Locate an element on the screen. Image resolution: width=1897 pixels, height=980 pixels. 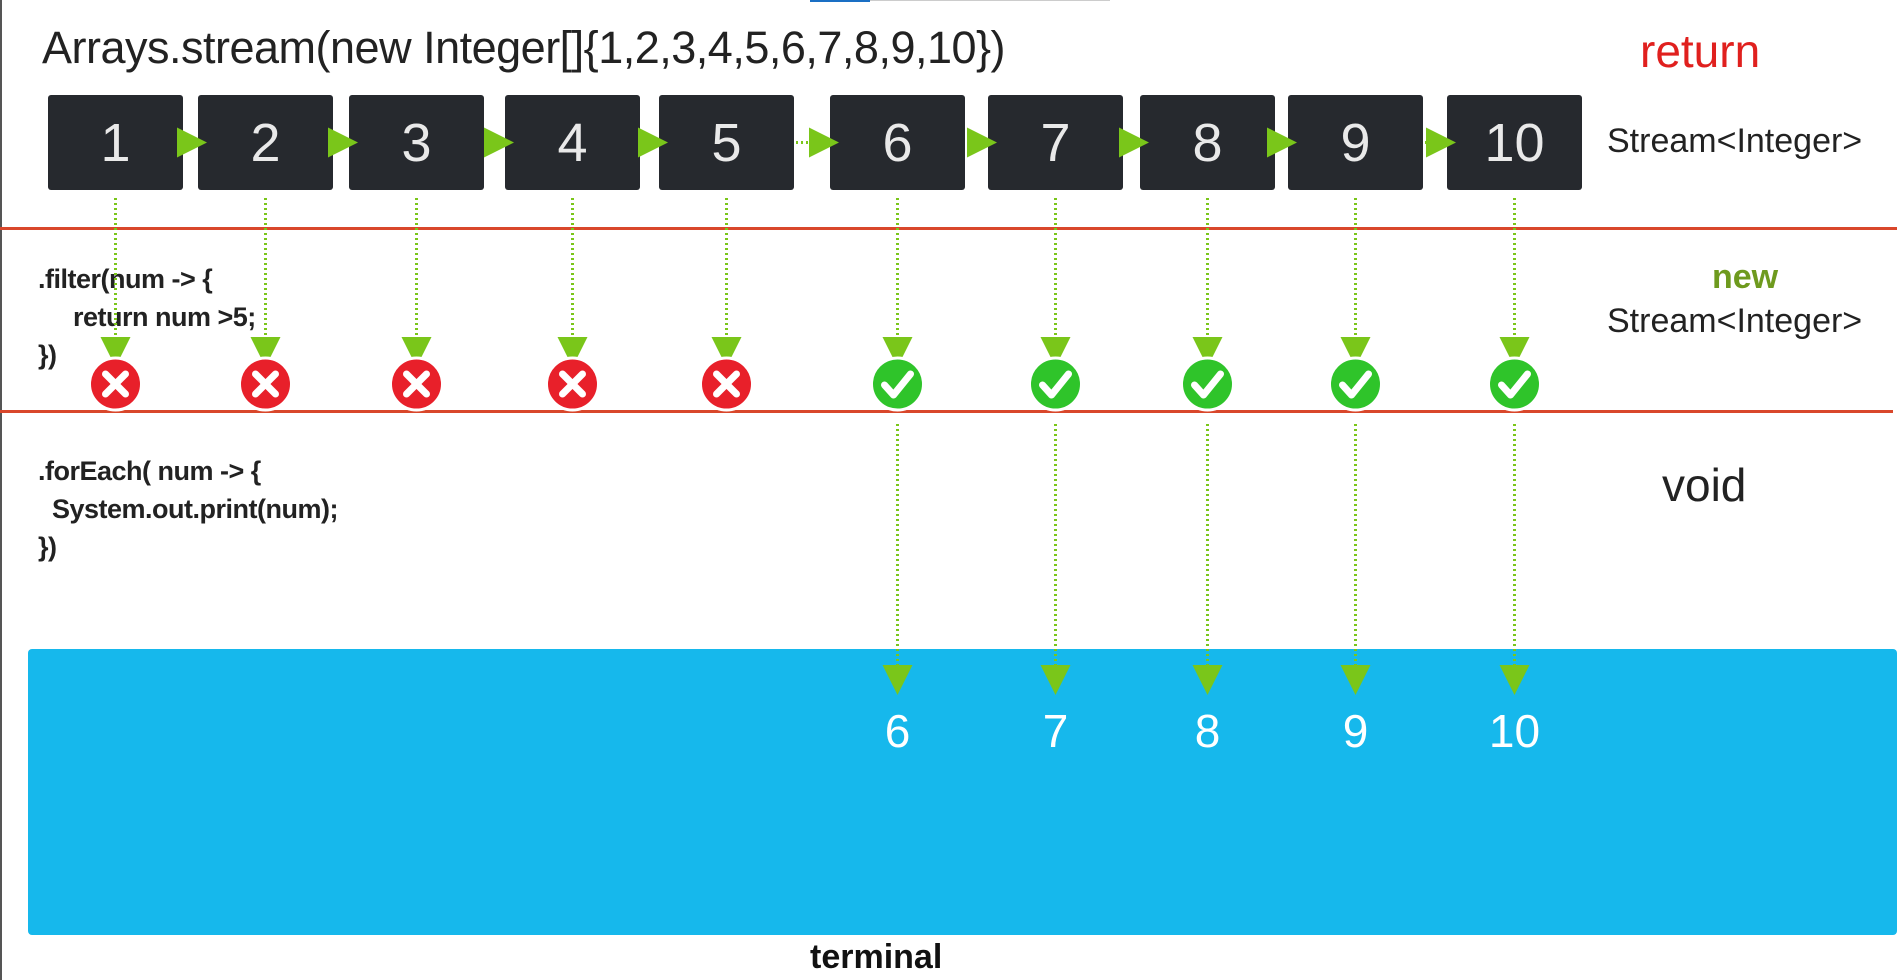
stream-element-box: 7 is located at coordinates (1055, 142).